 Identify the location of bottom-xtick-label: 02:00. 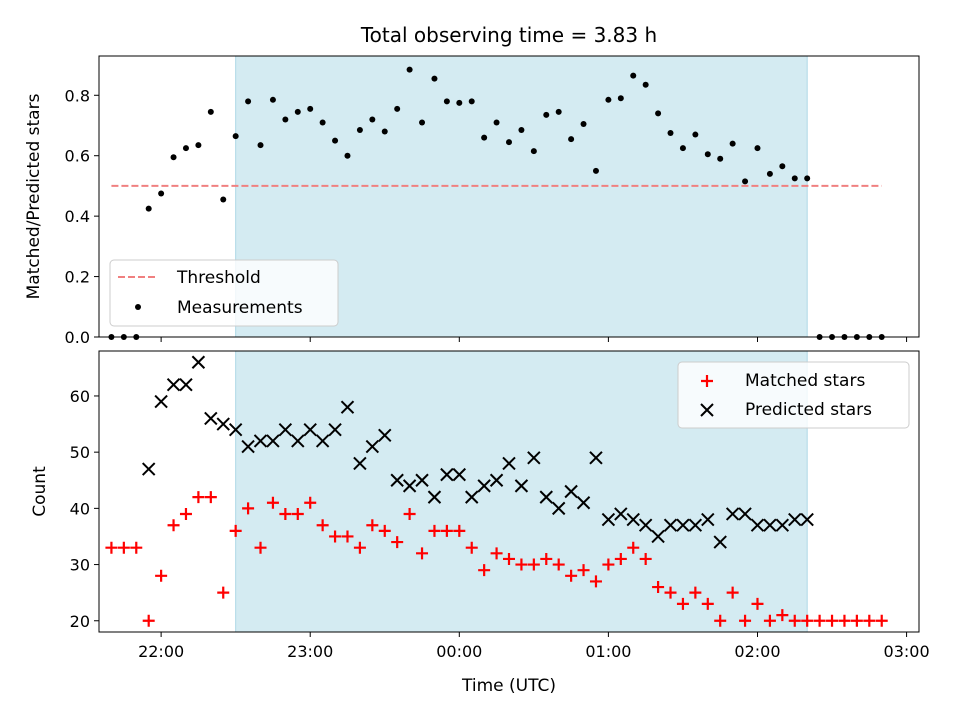
(757, 651).